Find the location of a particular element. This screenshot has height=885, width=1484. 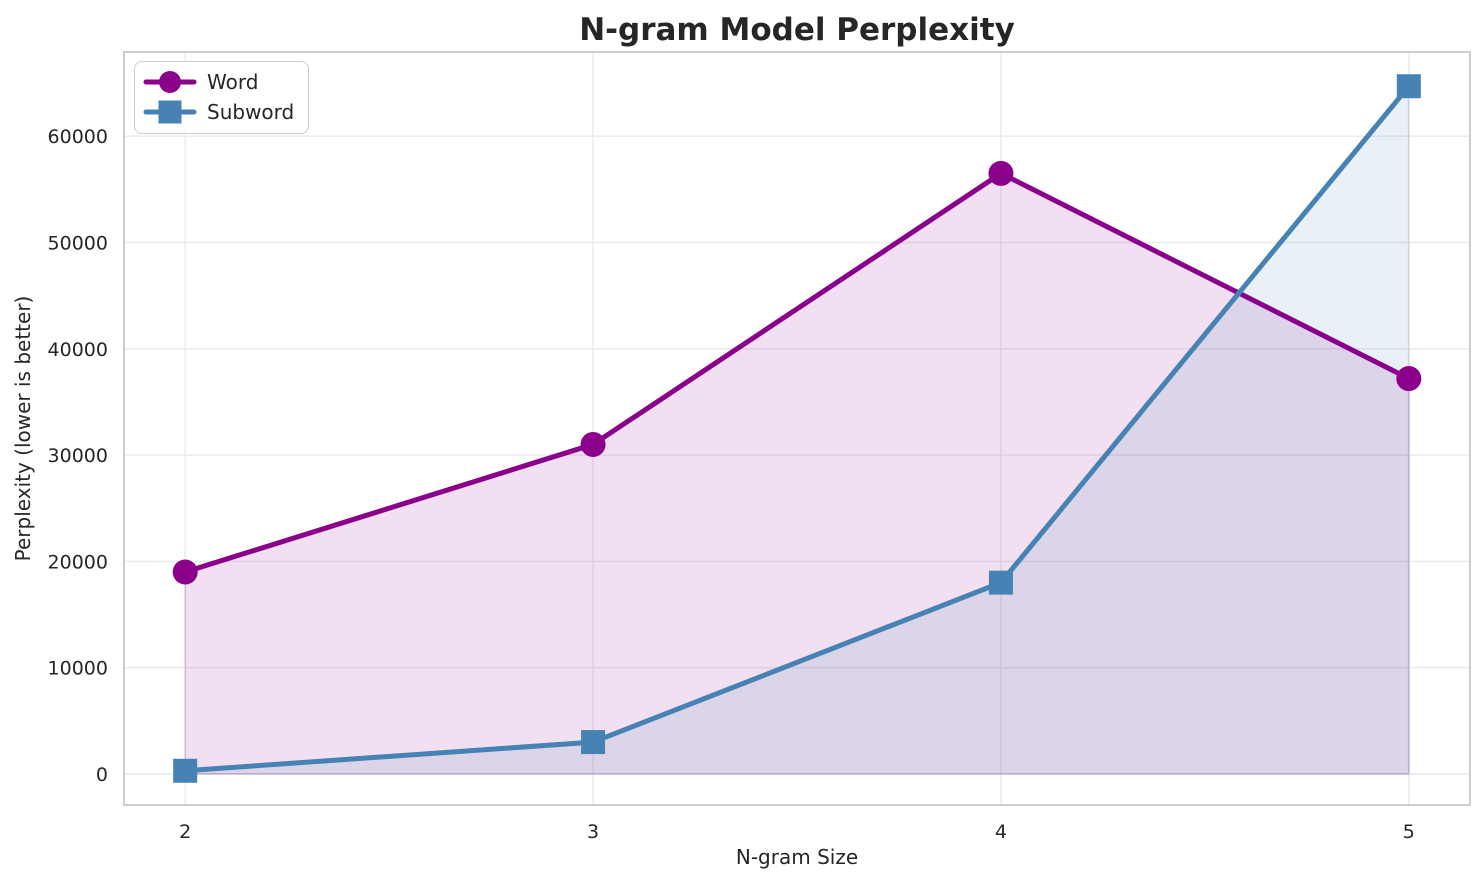

y-tick-label-0: 0 is located at coordinates (102, 775).